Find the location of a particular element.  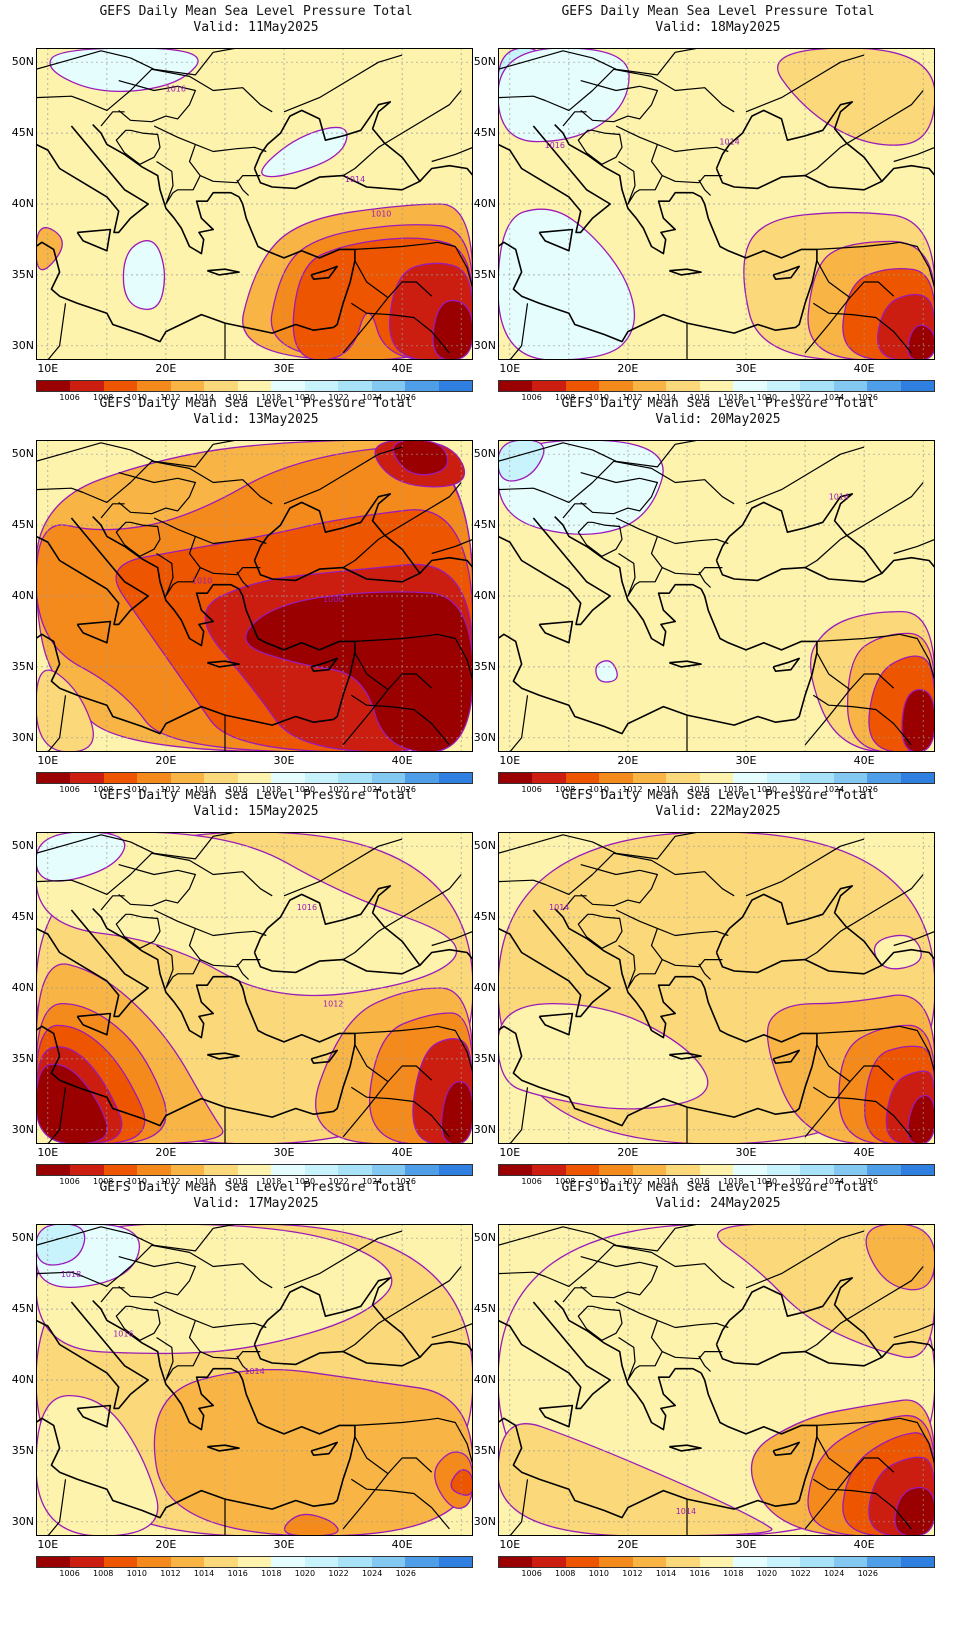

latitude-label: 45N is located at coordinates (22, 1309).